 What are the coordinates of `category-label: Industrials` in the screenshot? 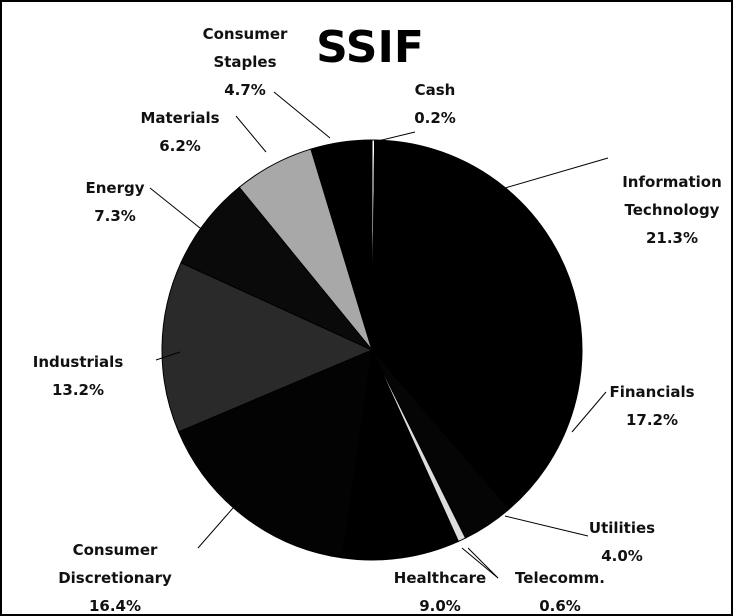 It's located at (78, 362).